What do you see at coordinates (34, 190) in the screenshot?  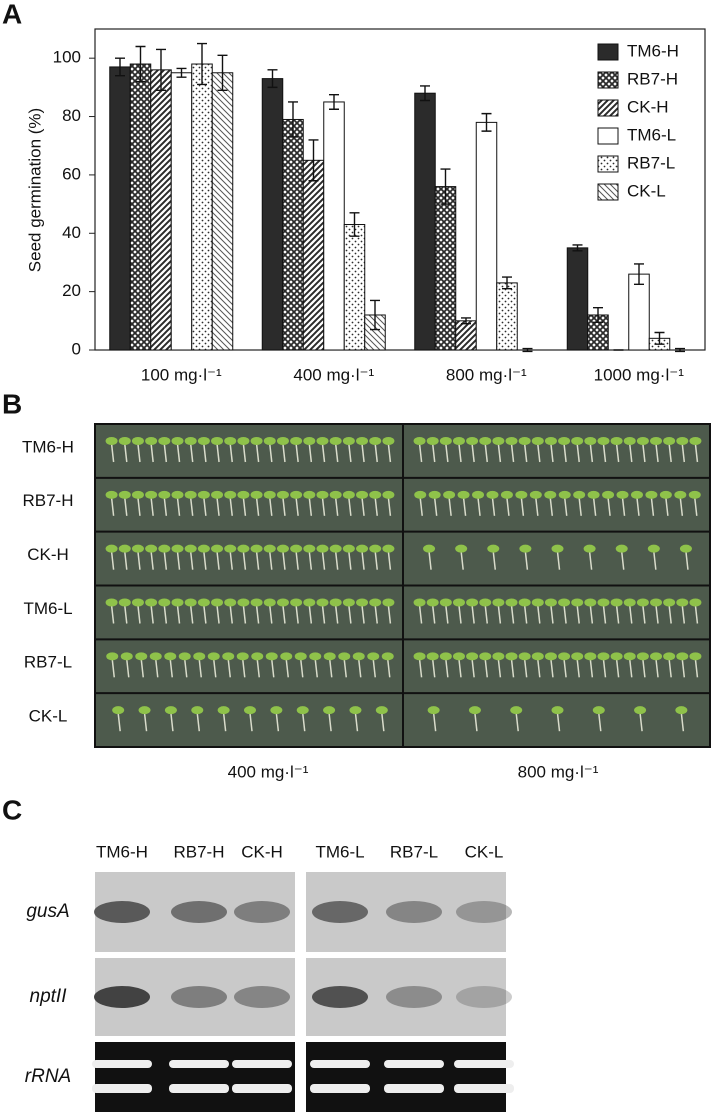 I see `y-axis-label: Seed germination (%)` at bounding box center [34, 190].